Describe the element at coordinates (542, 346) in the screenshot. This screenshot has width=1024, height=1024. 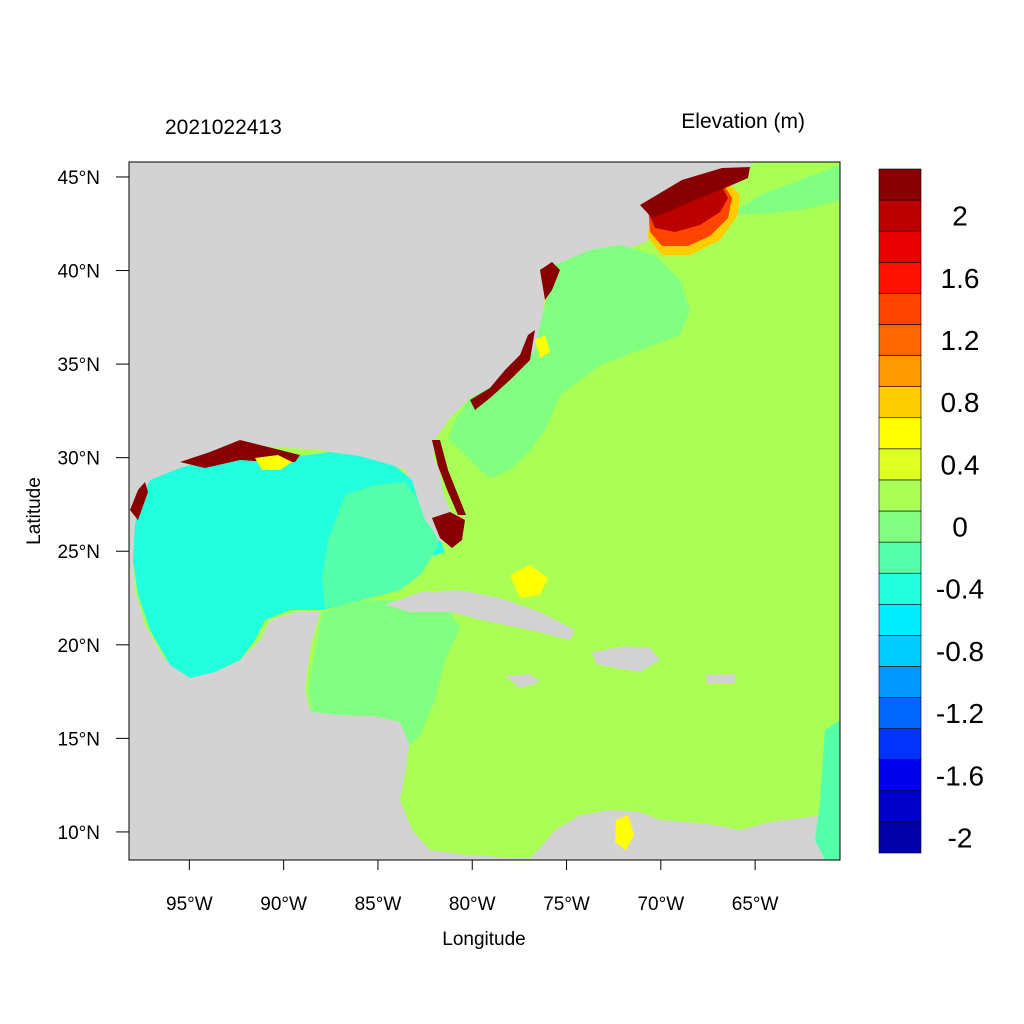
I see `chesapeake-yellow` at that location.